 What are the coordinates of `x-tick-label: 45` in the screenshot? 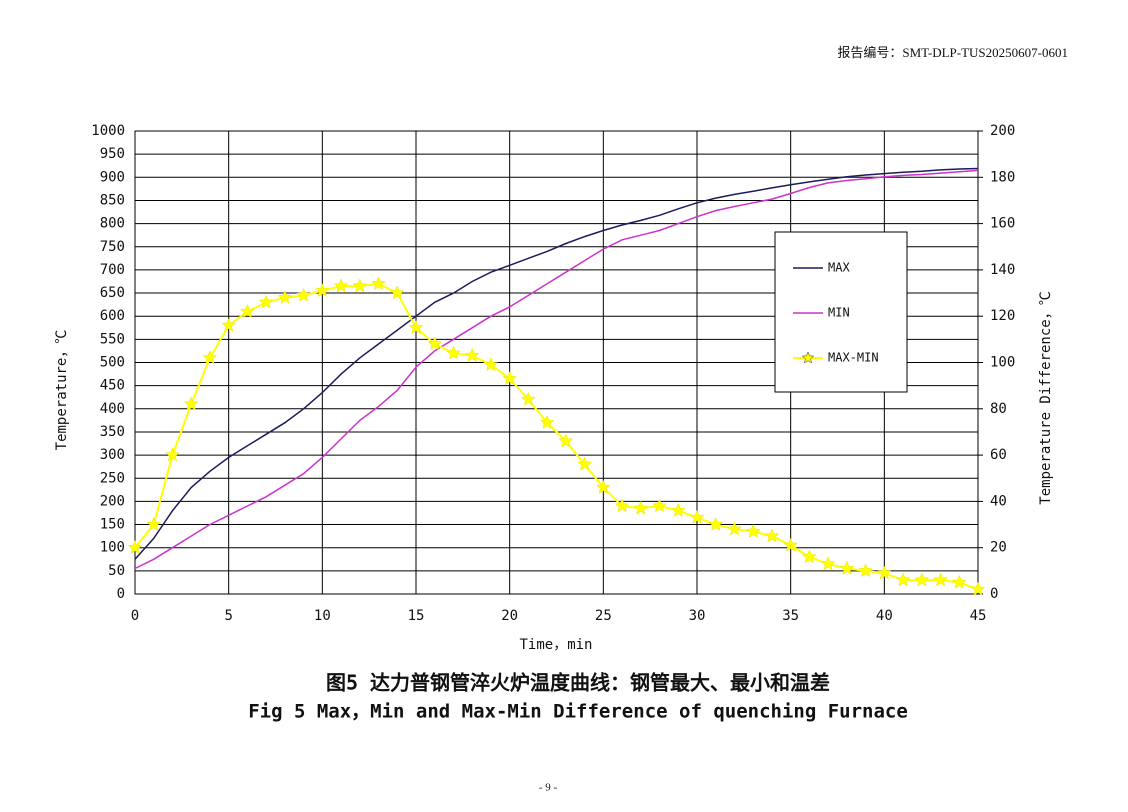 It's located at (978, 616).